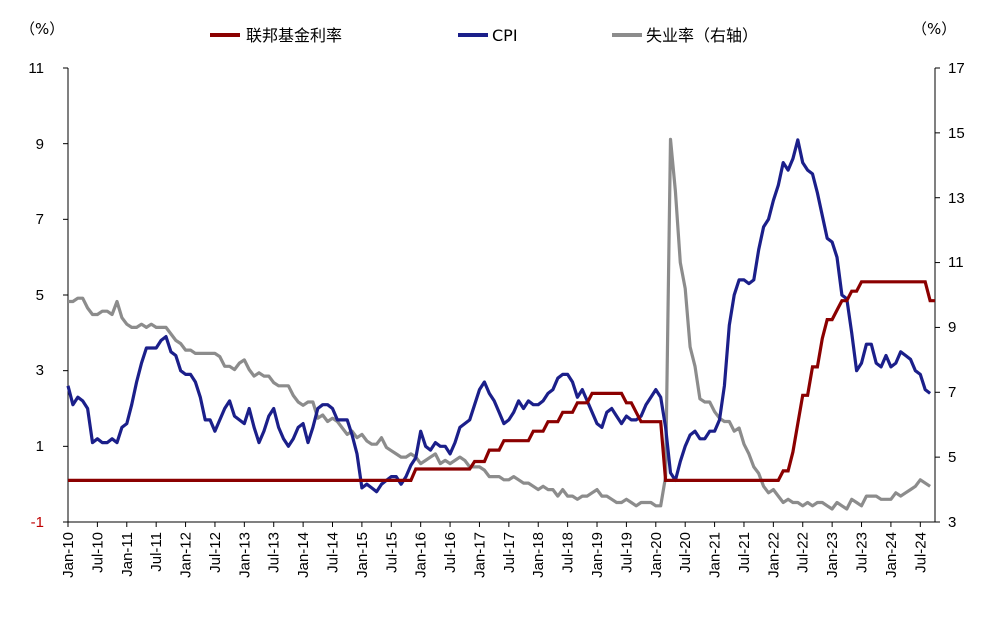  What do you see at coordinates (97, 552) in the screenshot?
I see `x-tick-label: Jul-10` at bounding box center [97, 552].